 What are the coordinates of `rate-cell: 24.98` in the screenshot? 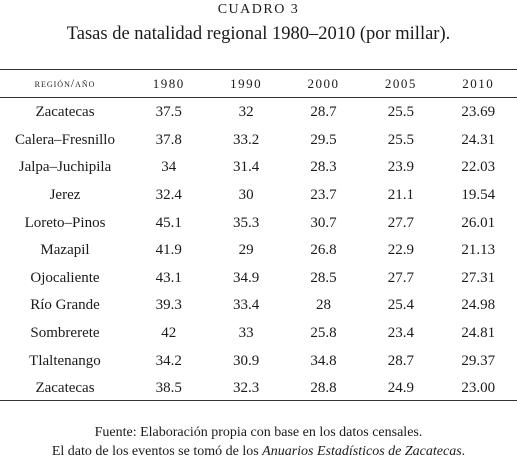 It's located at (478, 305).